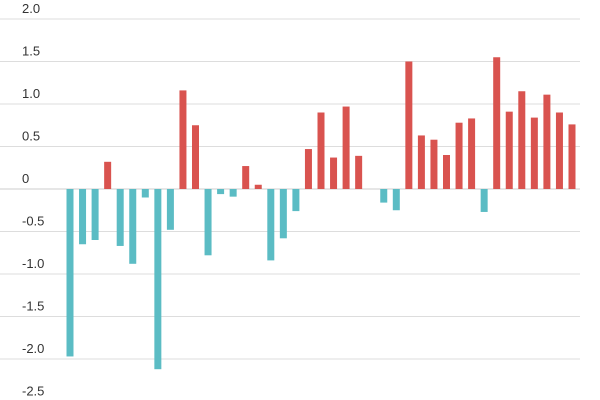  I want to click on y-tick-label: 0, so click(25, 178).